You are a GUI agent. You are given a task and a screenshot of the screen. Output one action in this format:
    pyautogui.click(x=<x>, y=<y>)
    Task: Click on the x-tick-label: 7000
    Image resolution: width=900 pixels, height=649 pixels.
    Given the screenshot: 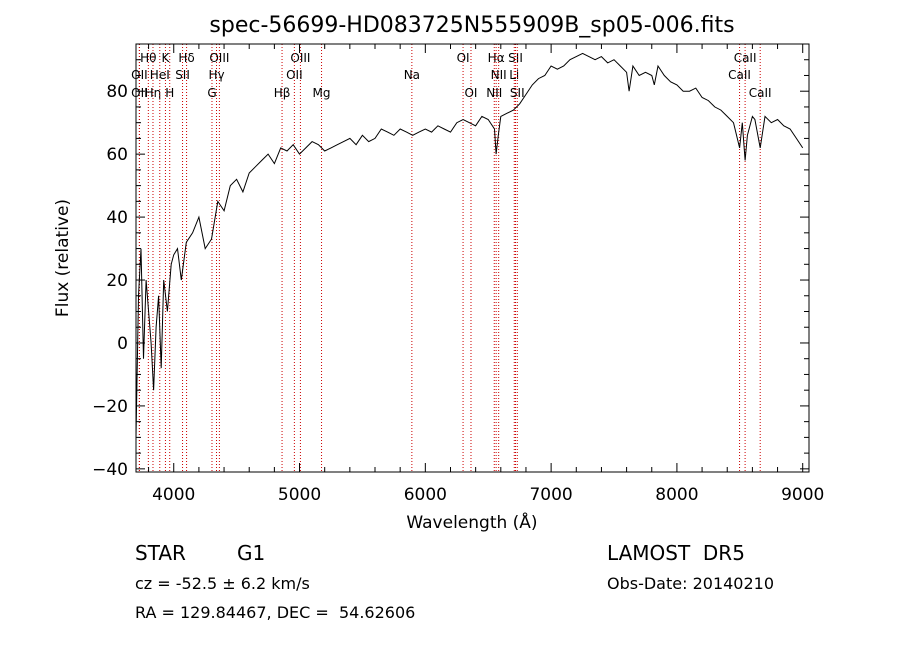 What is the action you would take?
    pyautogui.click(x=550, y=495)
    